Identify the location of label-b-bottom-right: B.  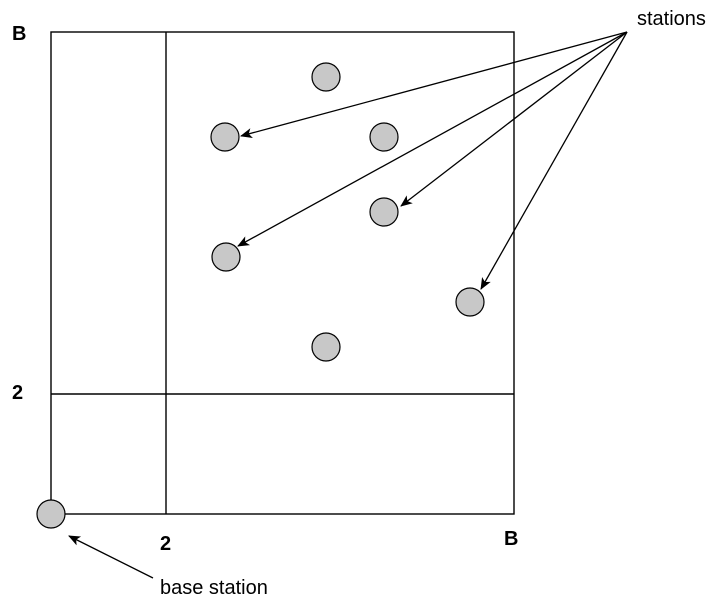
(511, 539).